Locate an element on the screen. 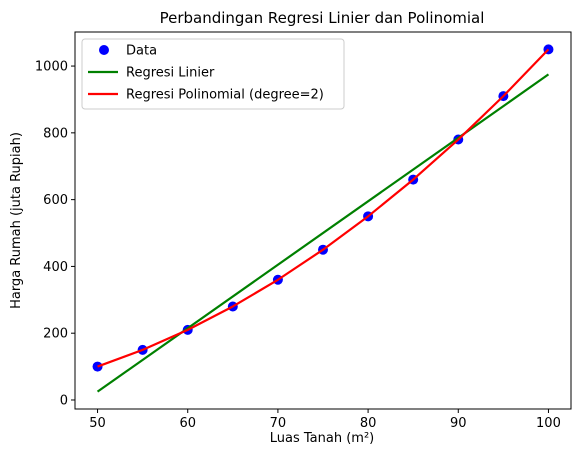 Image resolution: width=580 pixels, height=455 pixels. x-tick-label: 80 is located at coordinates (368, 423).